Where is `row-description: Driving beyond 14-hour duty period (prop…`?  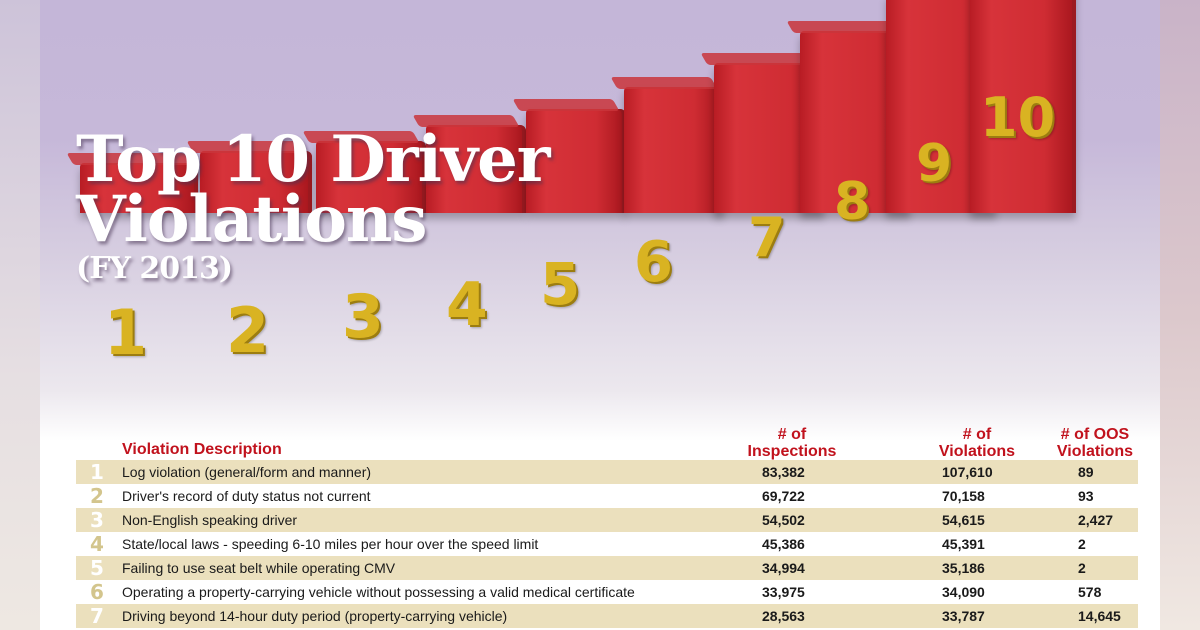
row-description: Driving beyond 14-hour duty period (prop… is located at coordinates (400, 616).